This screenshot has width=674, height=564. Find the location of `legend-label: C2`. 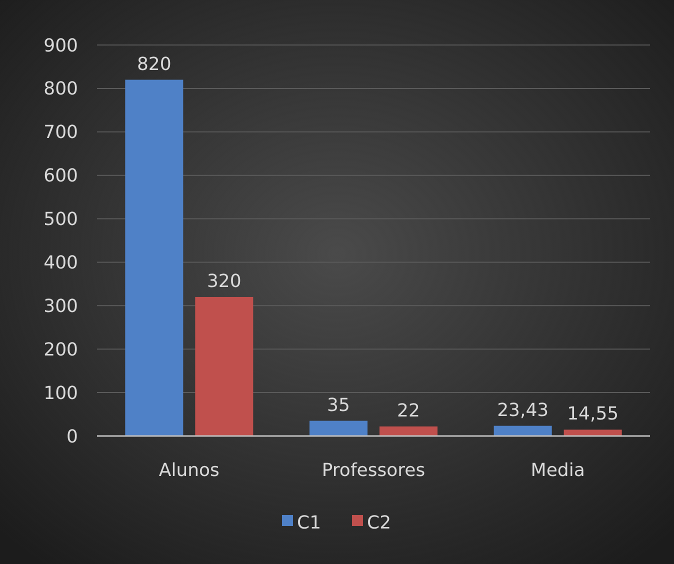

legend-label: C2 is located at coordinates (379, 523).